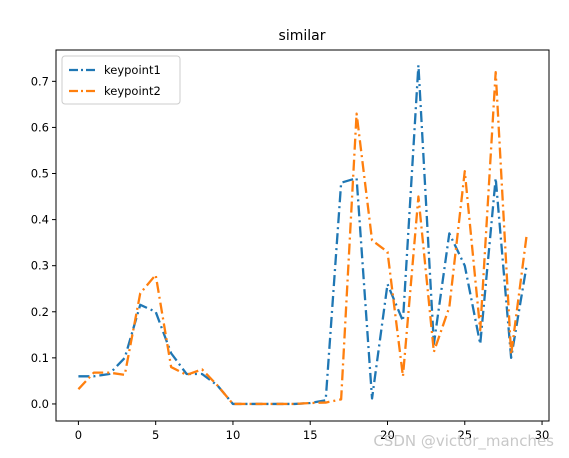  What do you see at coordinates (78, 435) in the screenshot?
I see `x-tick-label: 0` at bounding box center [78, 435].